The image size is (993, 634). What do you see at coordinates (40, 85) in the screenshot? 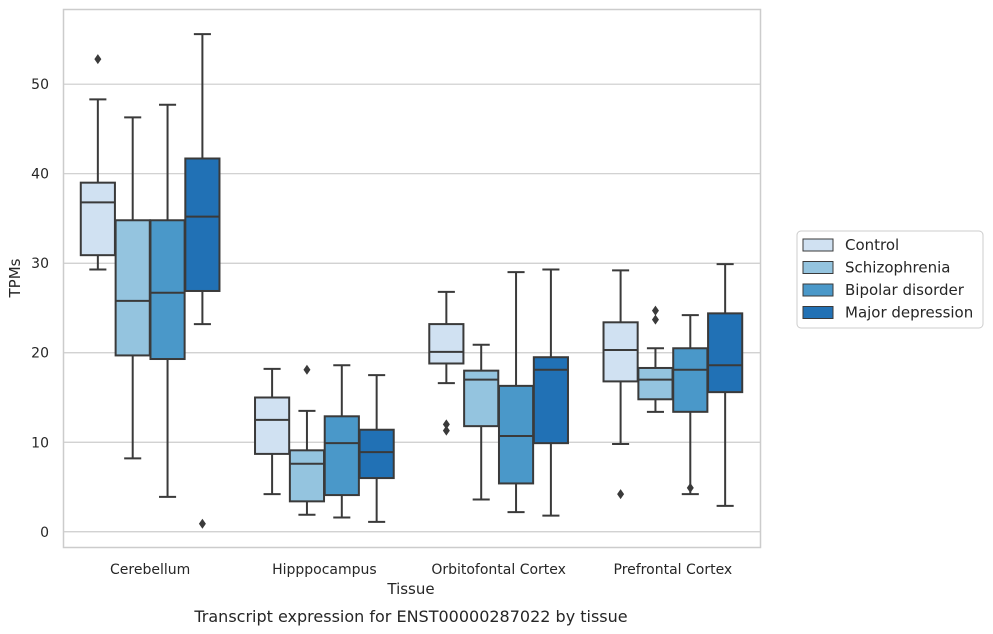
I see `y-tick-label: 50` at bounding box center [40, 85].